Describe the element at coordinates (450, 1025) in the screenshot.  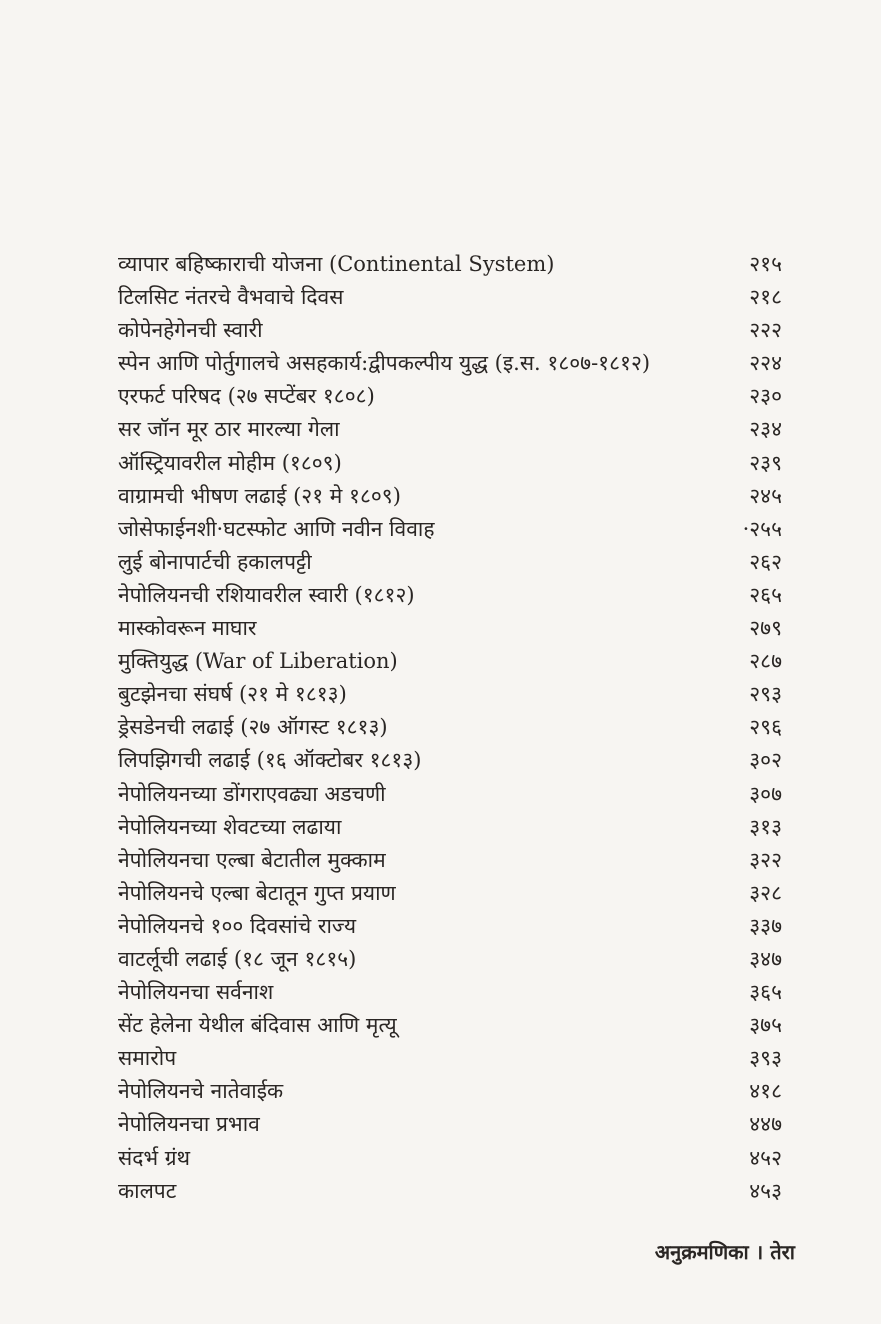
I see `toc-entry: सेंट हेलेना येथील बंदिवास आणि मृत्यू ३७५` at that location.